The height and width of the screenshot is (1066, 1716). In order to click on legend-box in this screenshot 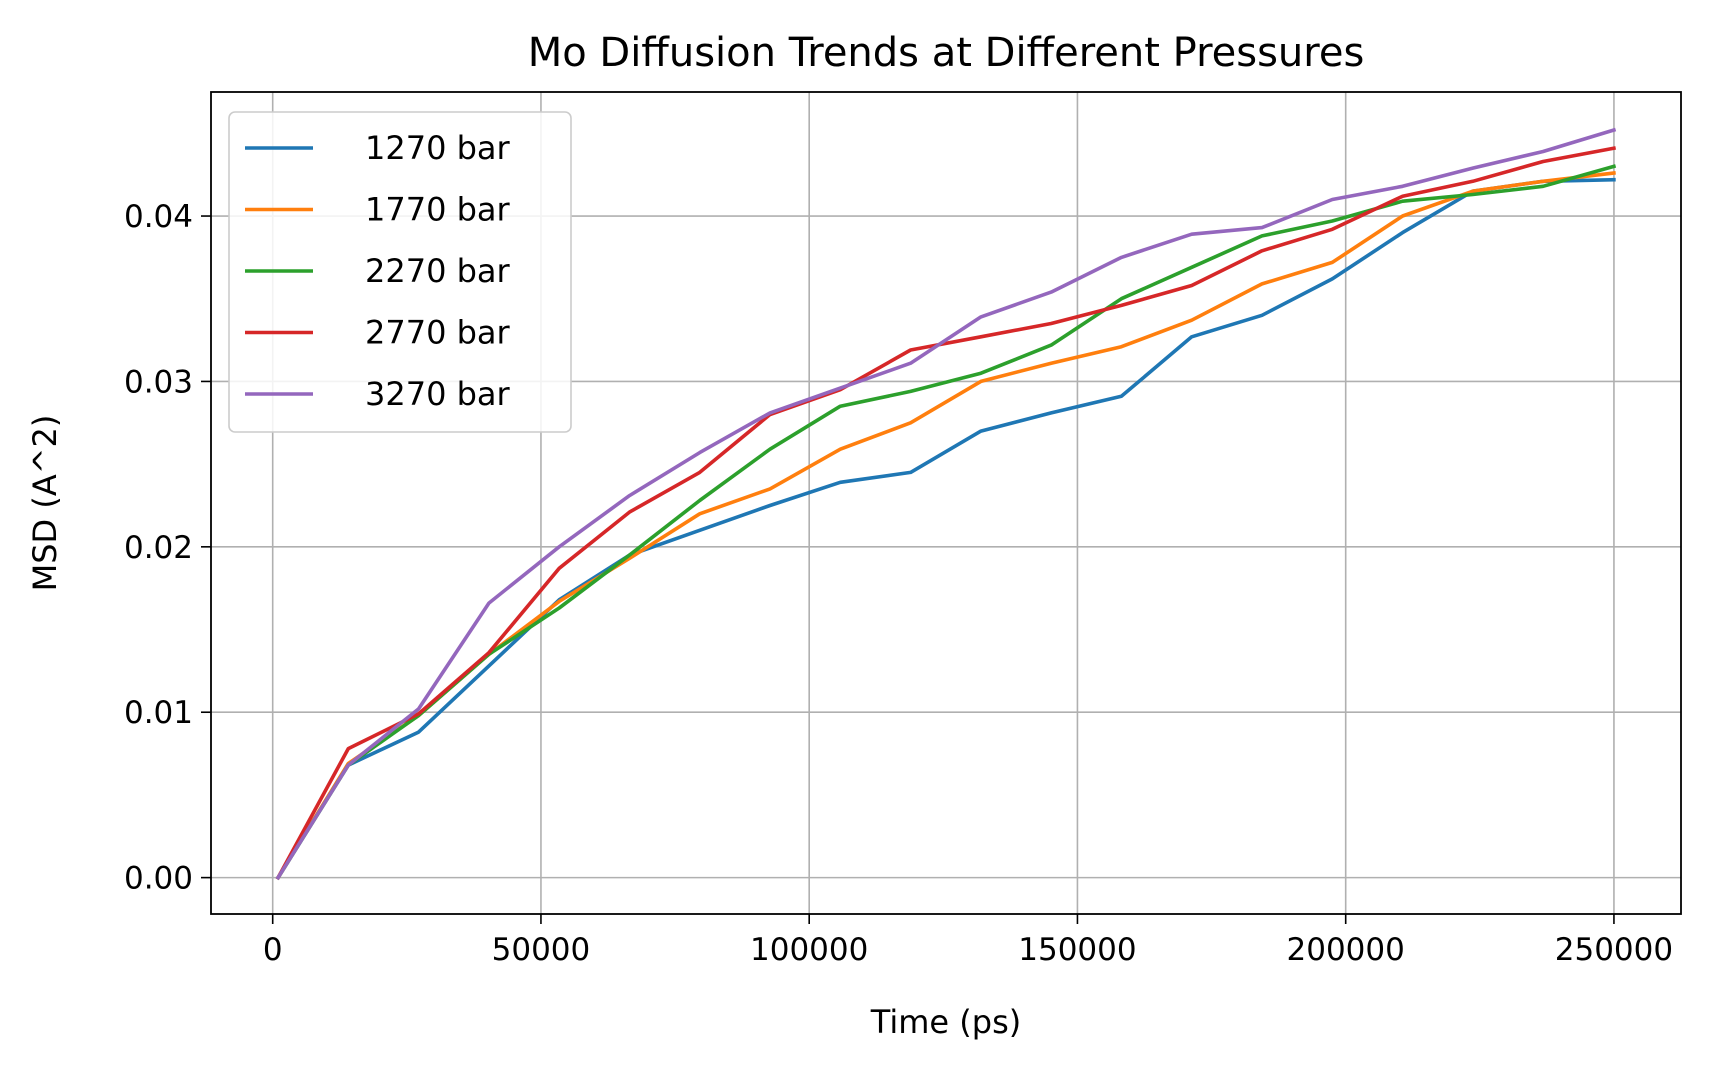, I will do `click(400, 272)`.